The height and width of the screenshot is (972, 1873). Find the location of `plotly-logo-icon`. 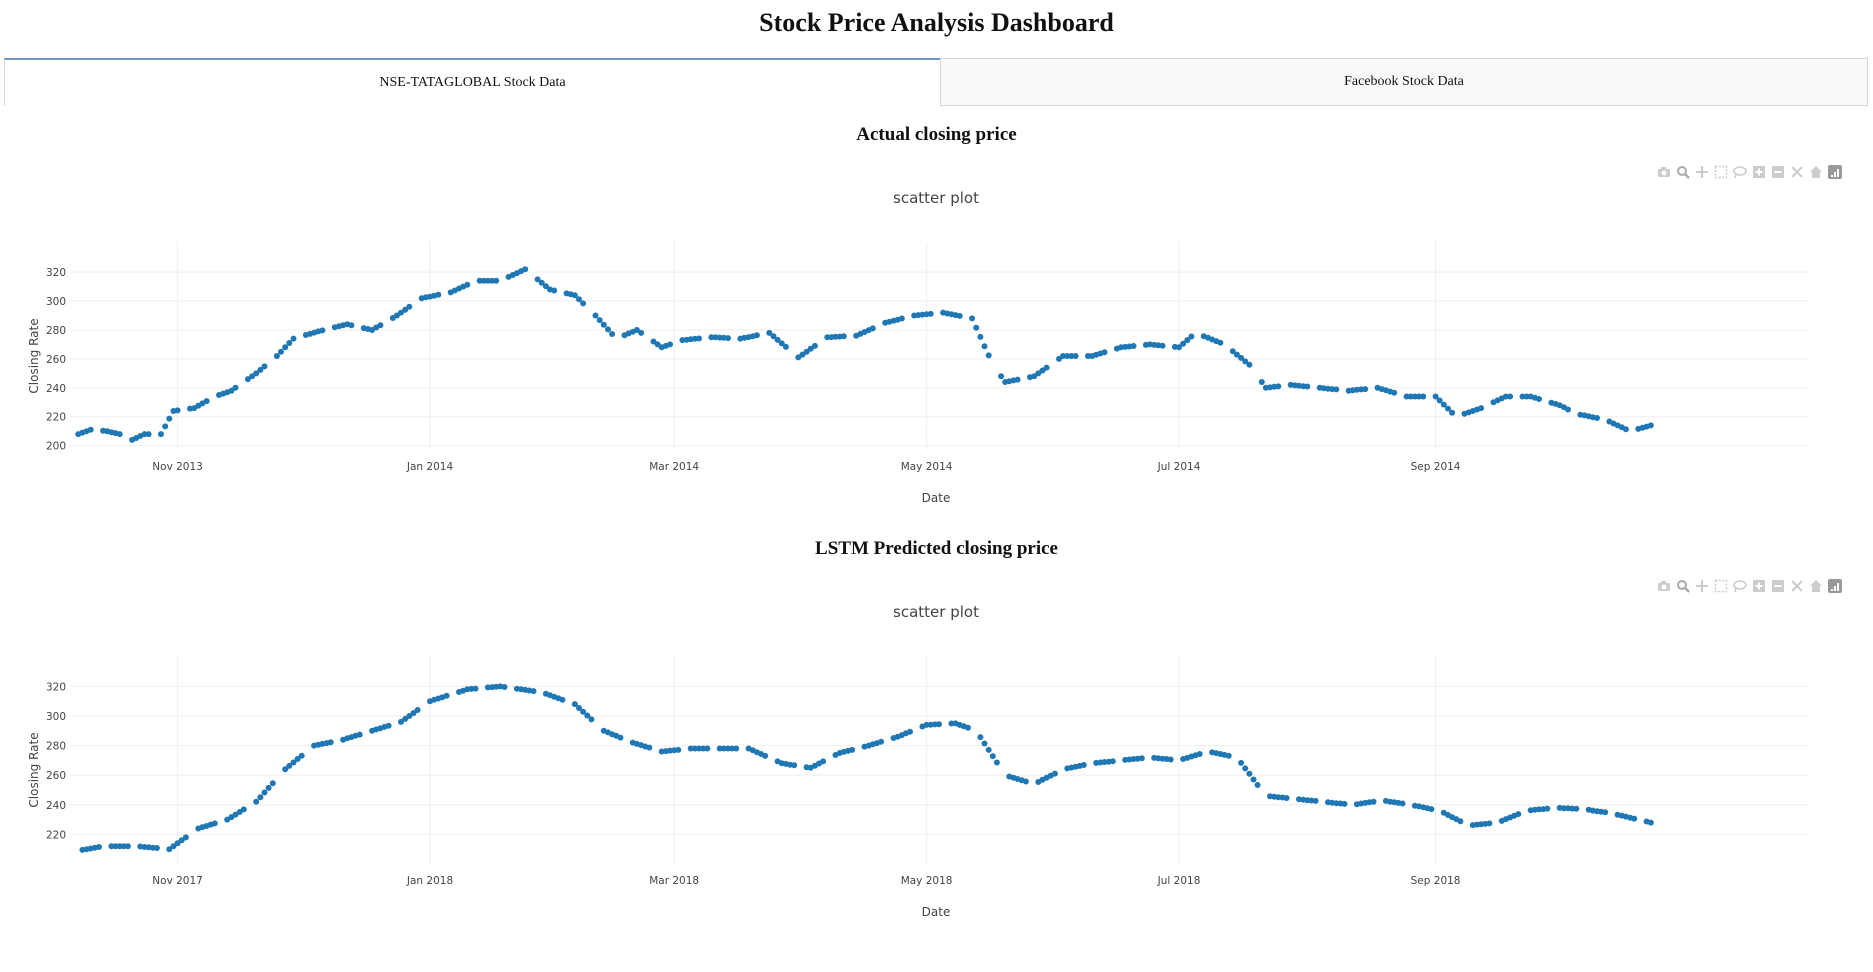

plotly-logo-icon is located at coordinates (1835, 172).